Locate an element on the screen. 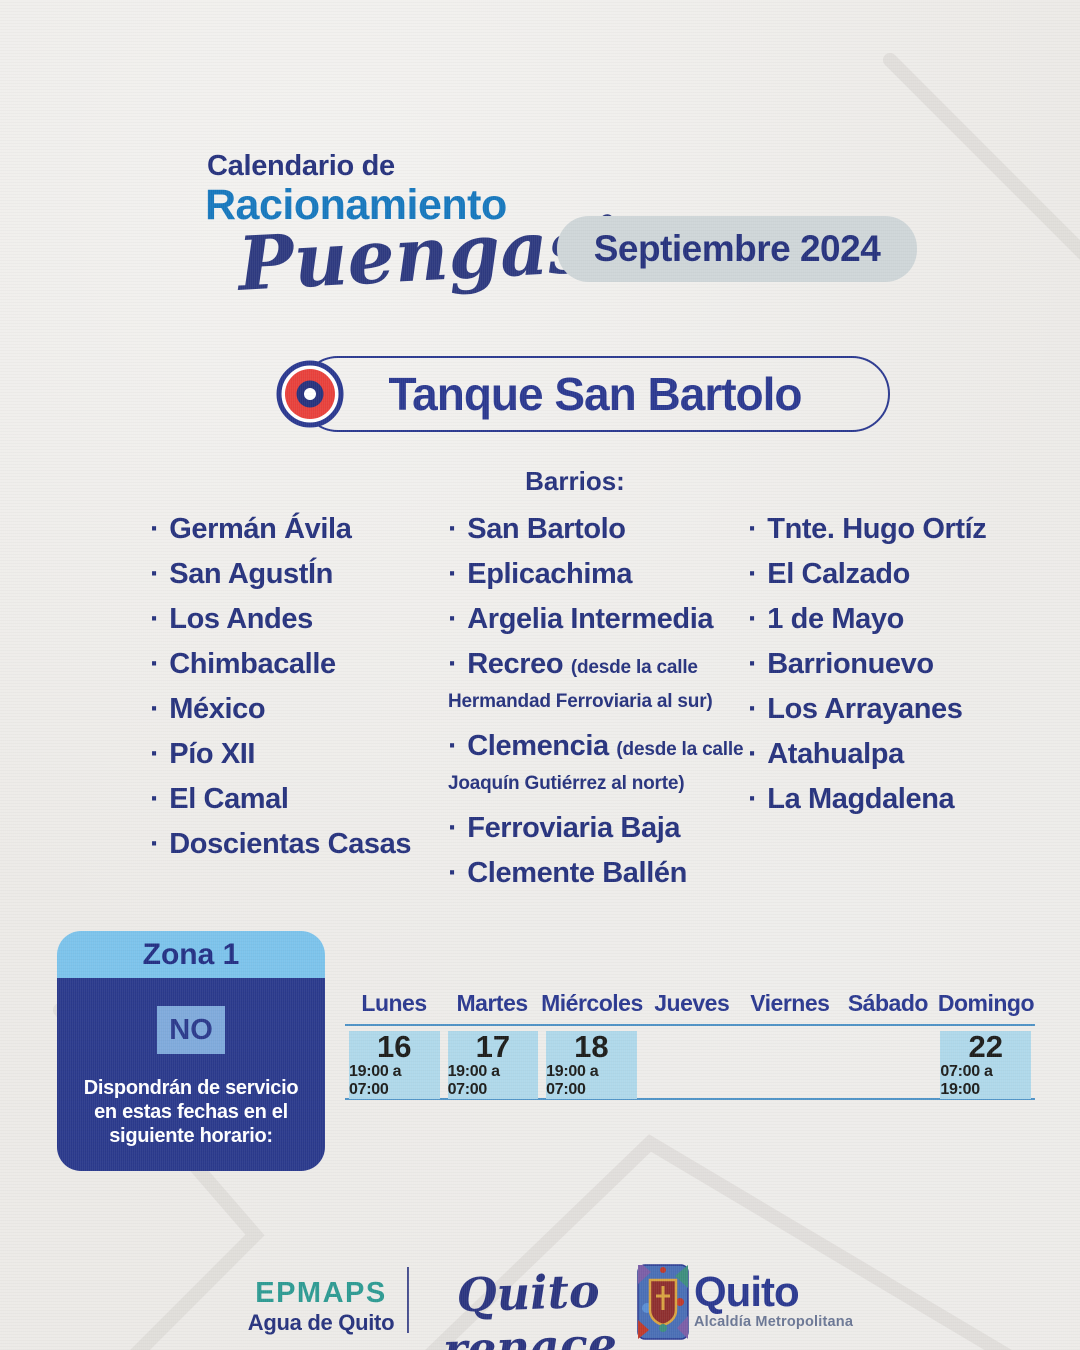  schedule-cell-domingo: 22 07:00 a 19:00 is located at coordinates (985, 1065).